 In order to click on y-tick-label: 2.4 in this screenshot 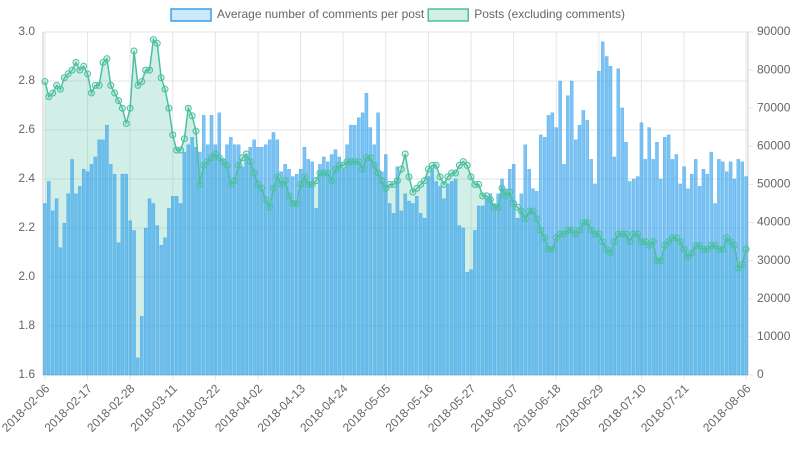, I will do `click(26, 178)`.